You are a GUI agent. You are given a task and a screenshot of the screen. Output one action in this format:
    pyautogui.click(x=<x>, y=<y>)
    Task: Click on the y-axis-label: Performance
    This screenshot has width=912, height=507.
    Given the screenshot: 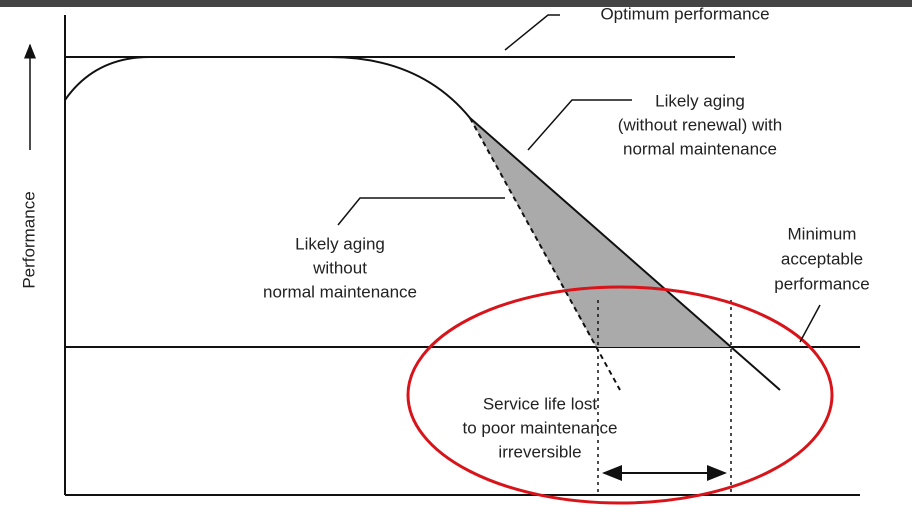 What is the action you would take?
    pyautogui.click(x=28, y=239)
    